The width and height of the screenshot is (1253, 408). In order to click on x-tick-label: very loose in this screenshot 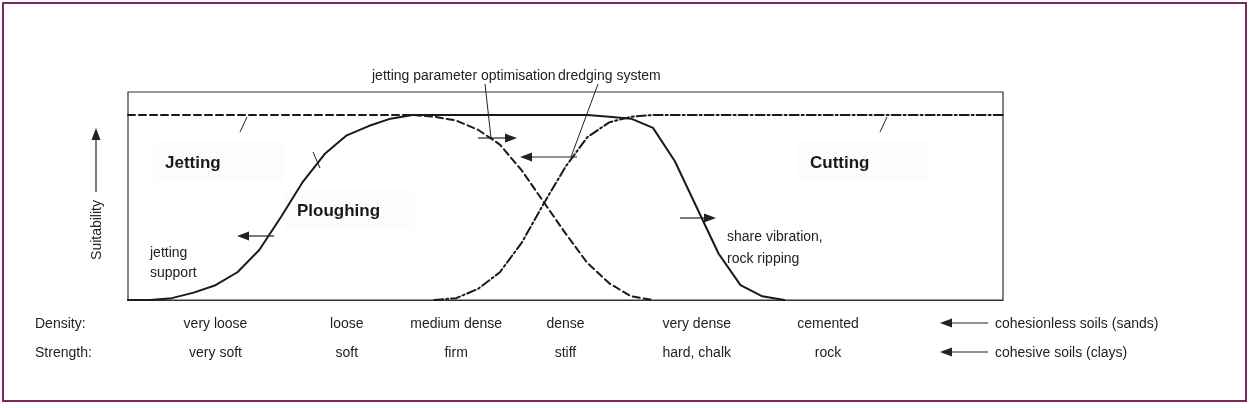, I will do `click(215, 323)`.